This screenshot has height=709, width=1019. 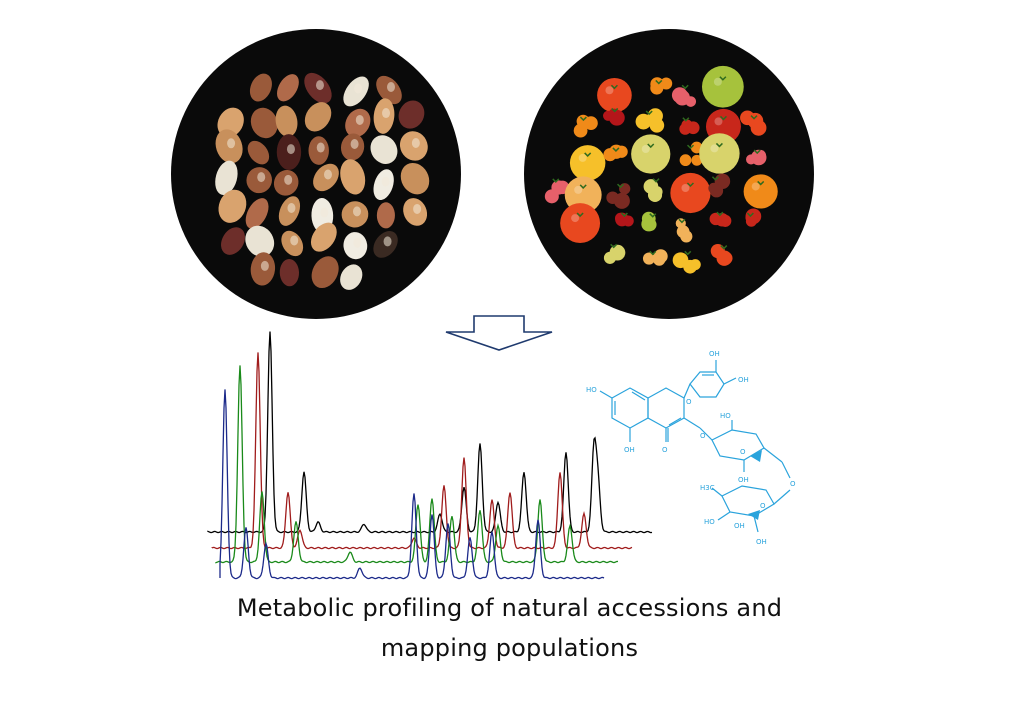 I want to click on molecule-label-oh-top: OH, so click(x=714, y=354).